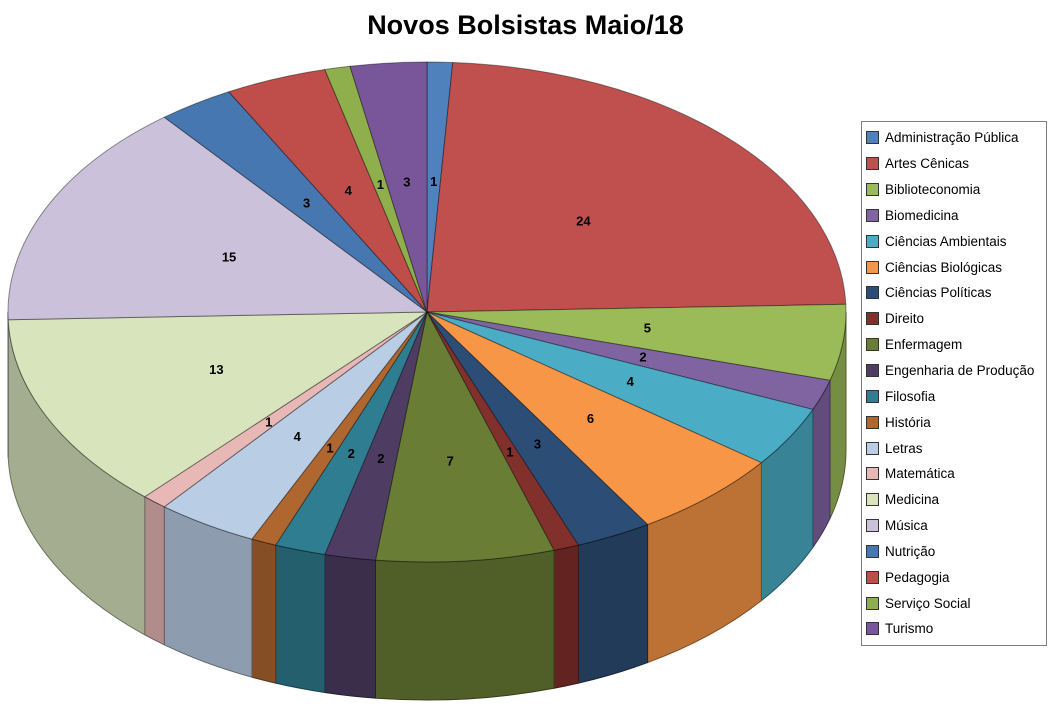  I want to click on legend-label: História, so click(908, 422).